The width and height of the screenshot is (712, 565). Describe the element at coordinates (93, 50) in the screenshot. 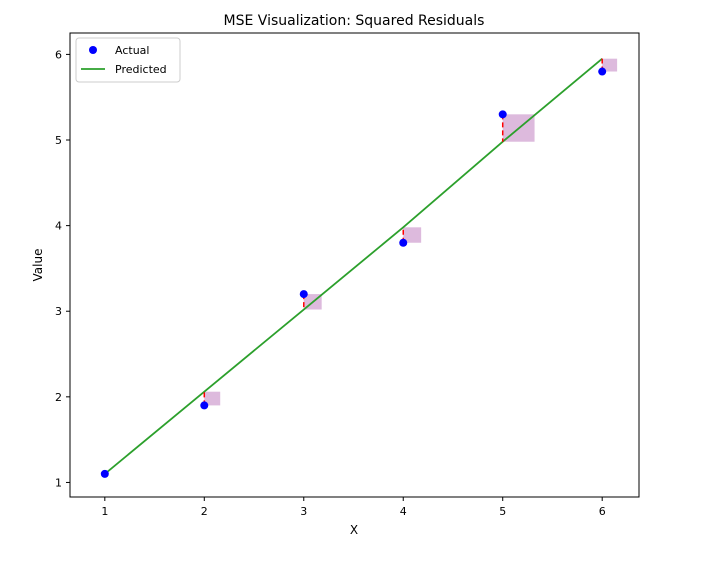

I see `legend-actual-marker` at that location.